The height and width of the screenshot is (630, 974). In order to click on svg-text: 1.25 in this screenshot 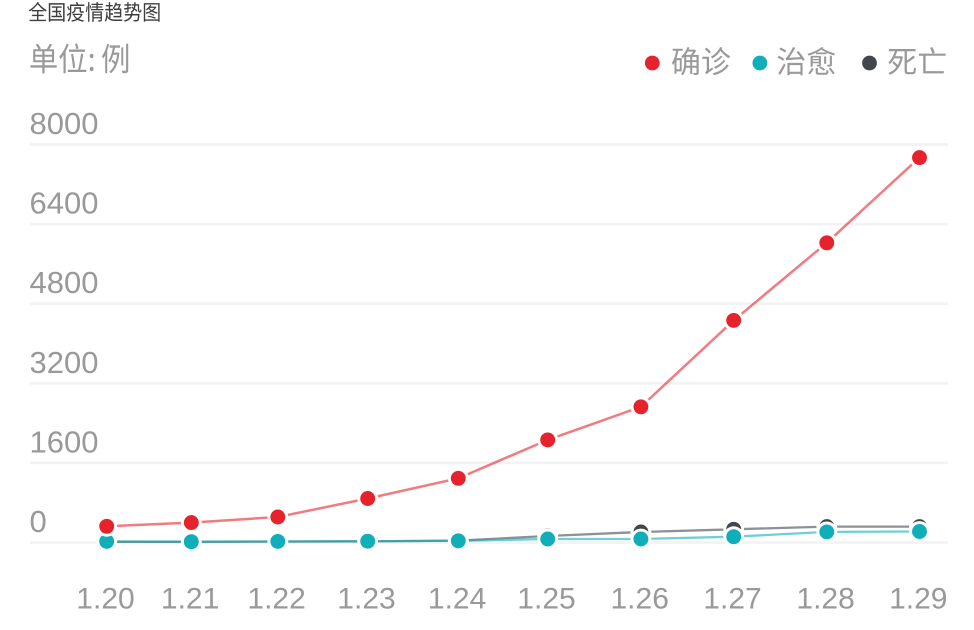, I will do `click(546, 599)`.